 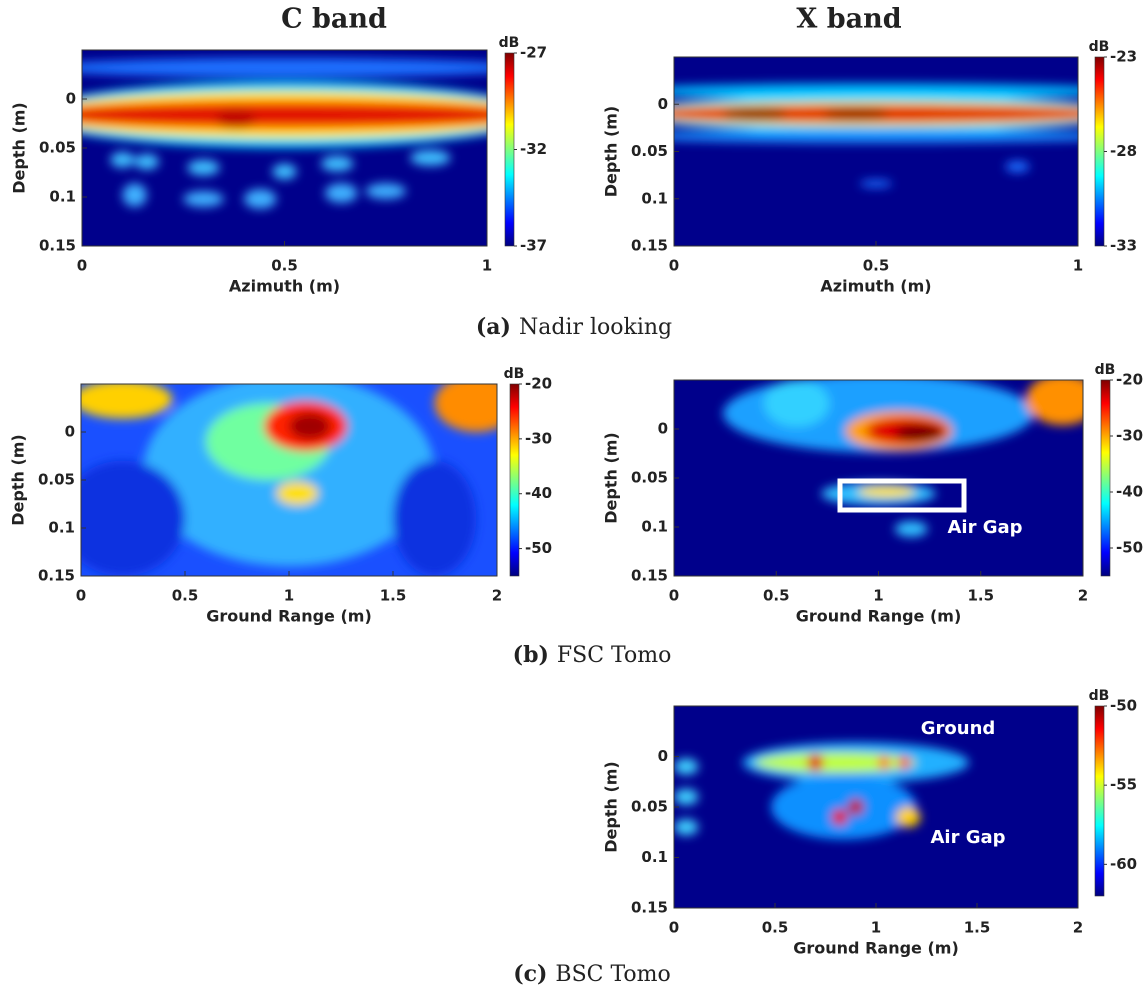 What do you see at coordinates (1123, 864) in the screenshot?
I see `colorbar-tick-label: -60` at bounding box center [1123, 864].